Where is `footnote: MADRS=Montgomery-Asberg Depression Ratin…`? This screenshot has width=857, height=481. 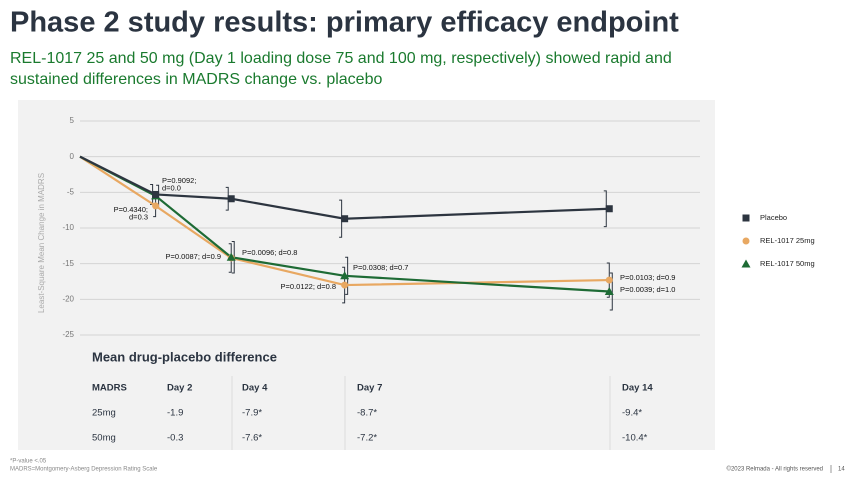
footnote: MADRS=Montgomery-Asberg Depression Ratin… is located at coordinates (84, 470).